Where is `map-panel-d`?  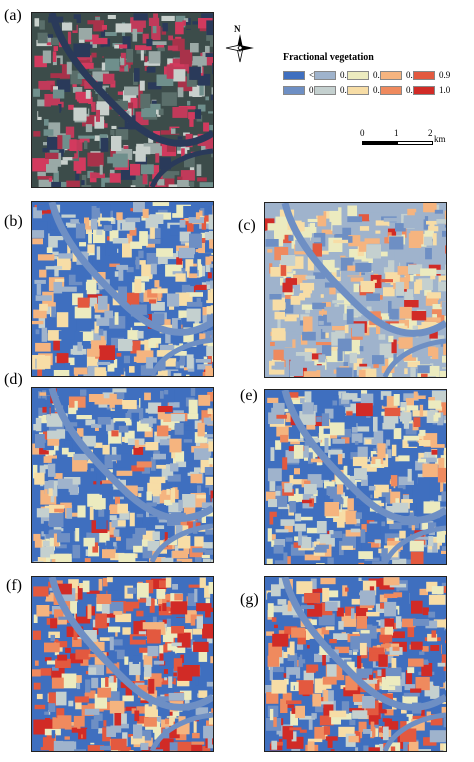
map-panel-d is located at coordinates (122, 475).